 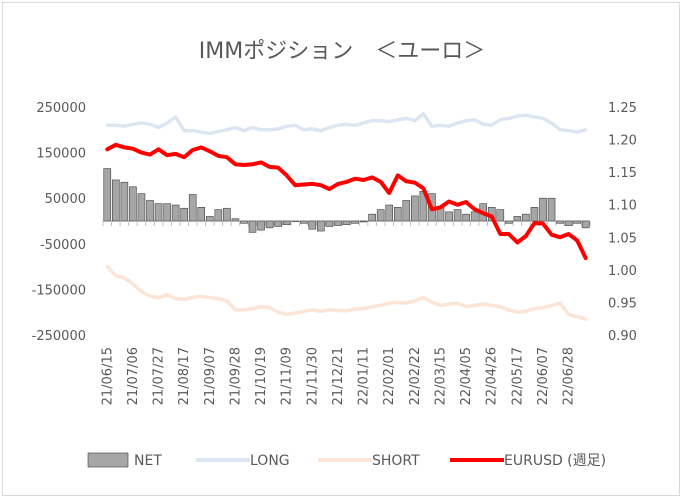 What do you see at coordinates (415, 376) in the screenshot?
I see `x-tick-label: 22/02/22` at bounding box center [415, 376].